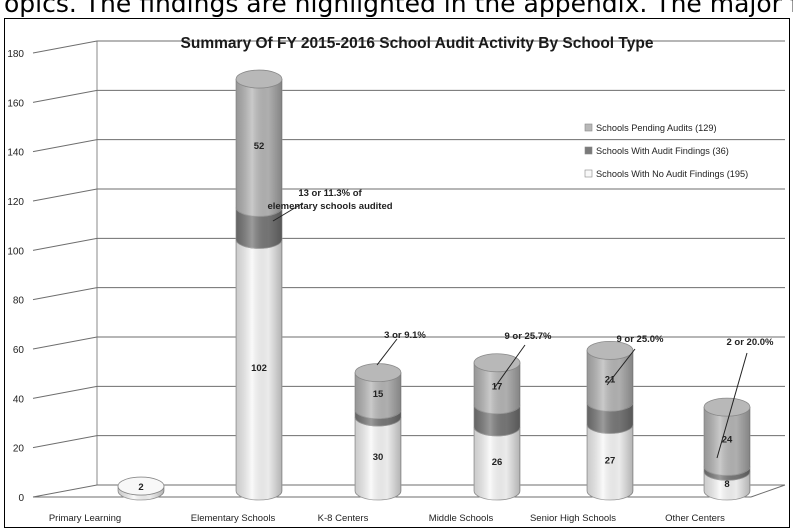 This screenshot has height=532, width=793. Describe the element at coordinates (573, 518) in the screenshot. I see `x-tick-label: Senior High Schools` at that location.